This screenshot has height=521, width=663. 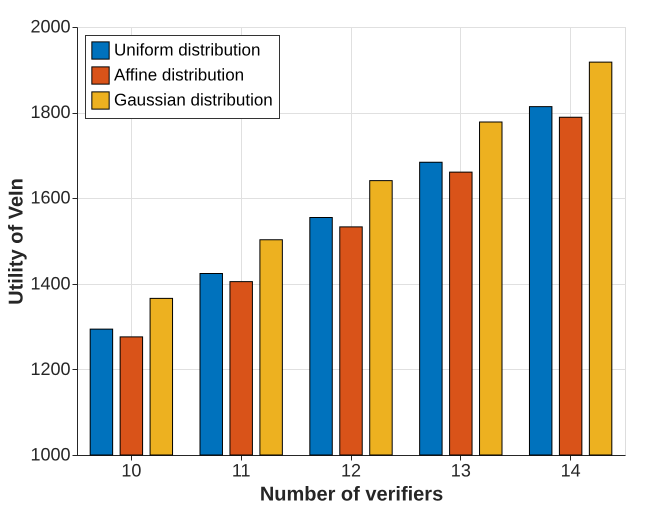 What do you see at coordinates (351, 470) in the screenshot?
I see `x-tick-label: 12` at bounding box center [351, 470].